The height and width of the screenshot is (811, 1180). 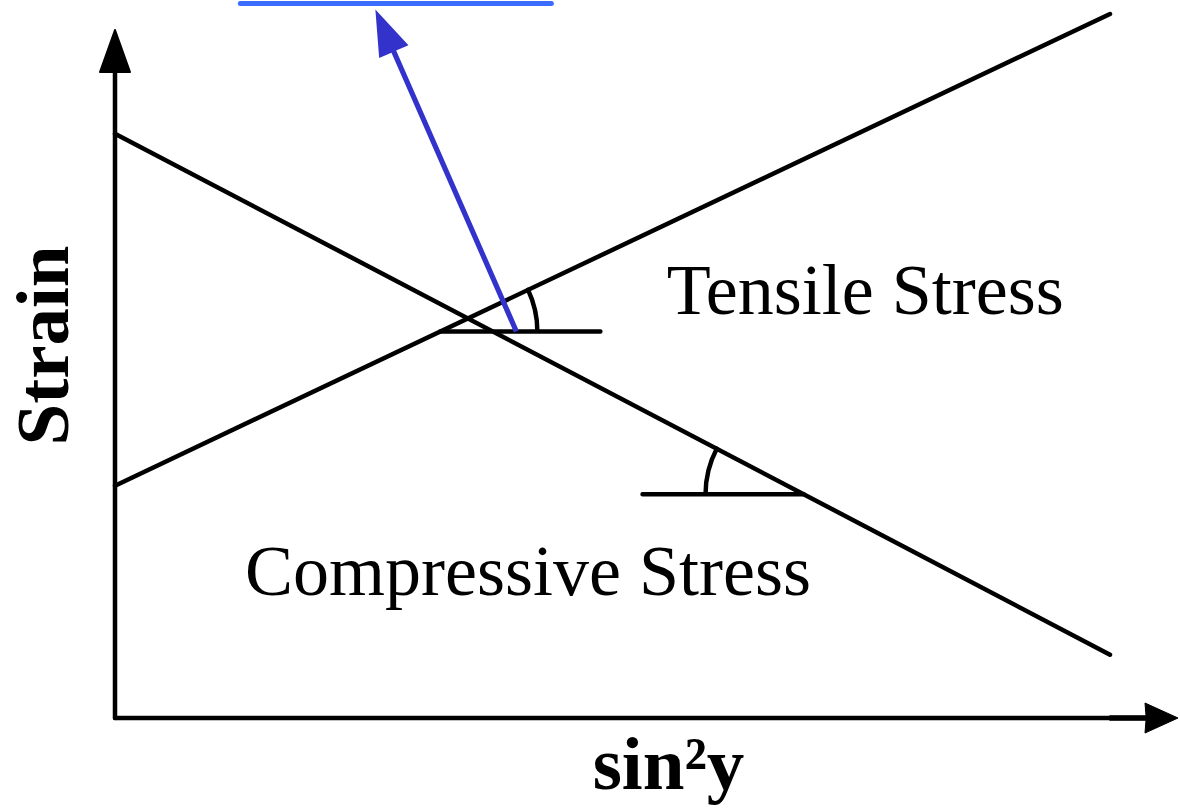 What do you see at coordinates (527, 570) in the screenshot?
I see `annotation: Compressive Stress` at bounding box center [527, 570].